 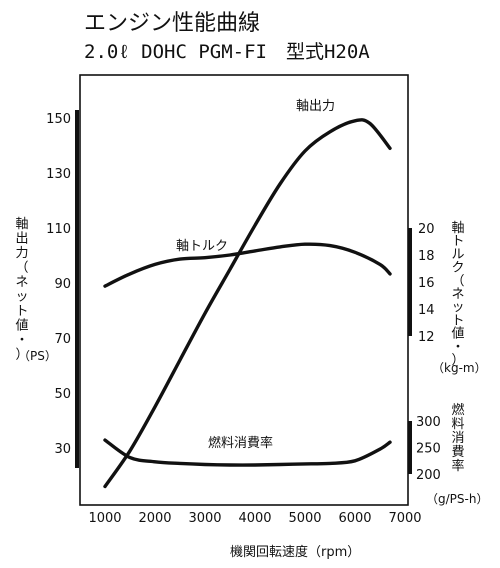 I want to click on right-fuel-tick-label: 200, so click(x=428, y=475).